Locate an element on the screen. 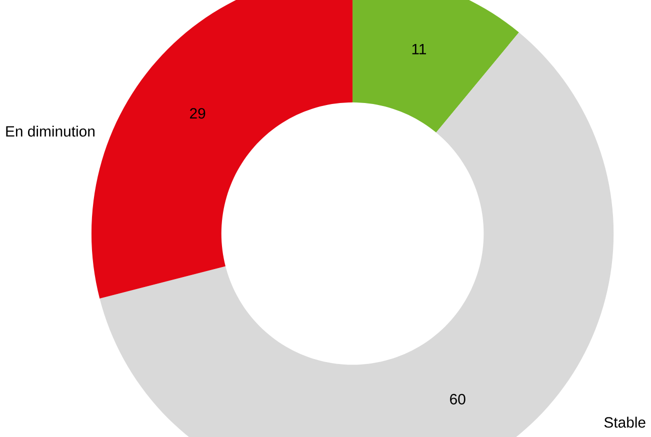  data-label: 11 is located at coordinates (419, 49).